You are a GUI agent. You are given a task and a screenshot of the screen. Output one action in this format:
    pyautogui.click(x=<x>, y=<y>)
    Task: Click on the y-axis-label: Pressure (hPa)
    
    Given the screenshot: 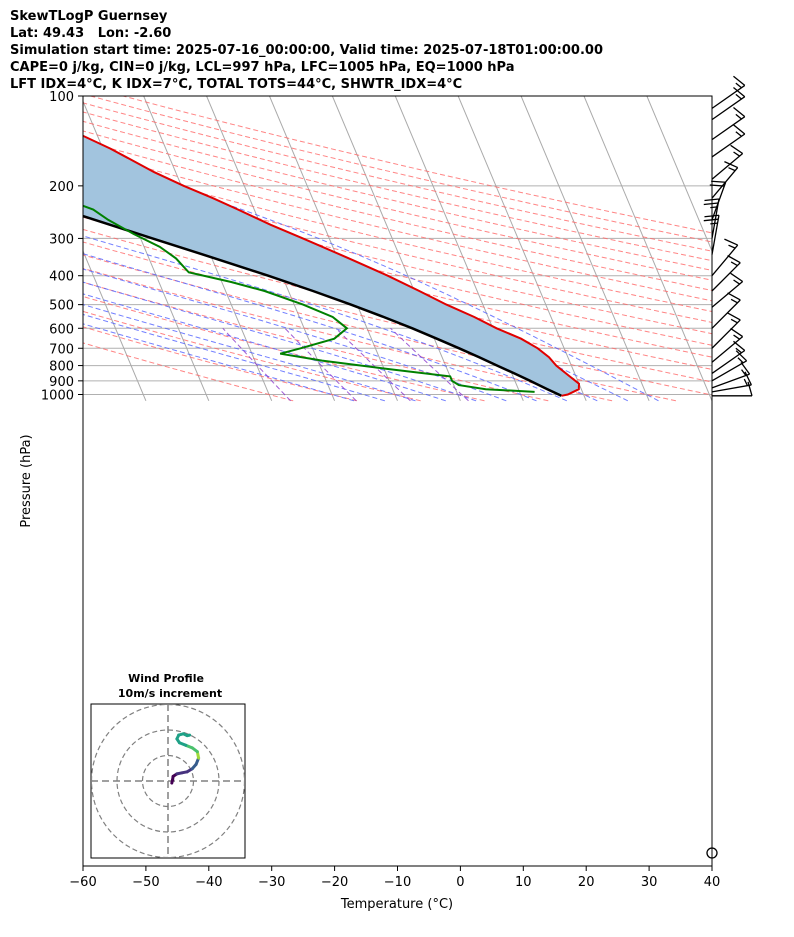 What is the action you would take?
    pyautogui.click(x=26, y=480)
    